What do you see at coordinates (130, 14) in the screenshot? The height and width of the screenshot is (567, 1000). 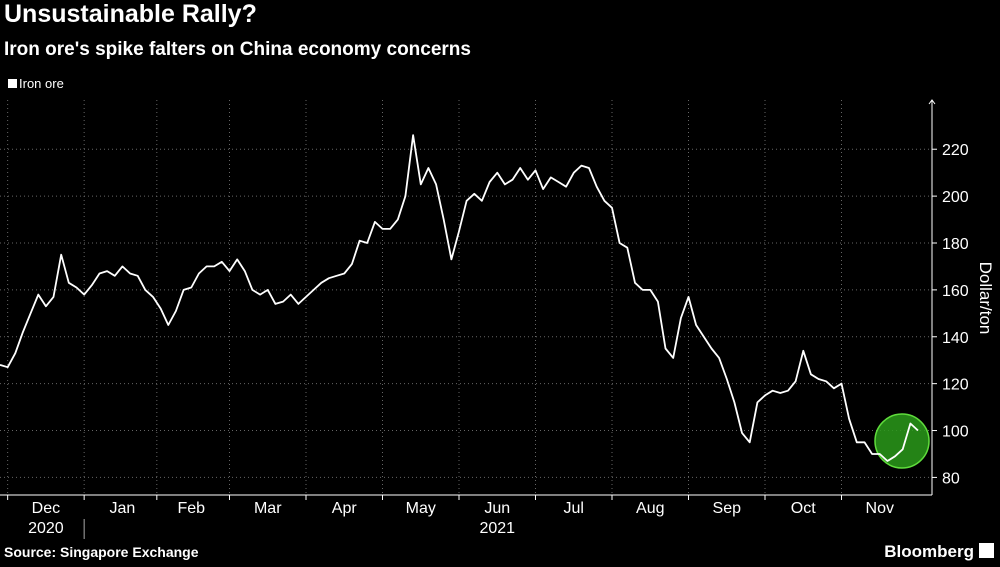 I see `chart-title: Unsustainable Rally?` at bounding box center [130, 14].